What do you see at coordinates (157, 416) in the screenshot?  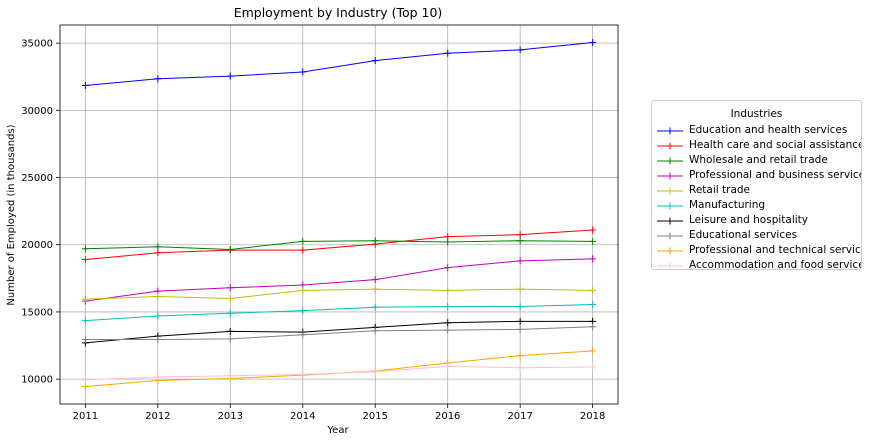 I see `x-tick-label: 2012` at bounding box center [157, 416].